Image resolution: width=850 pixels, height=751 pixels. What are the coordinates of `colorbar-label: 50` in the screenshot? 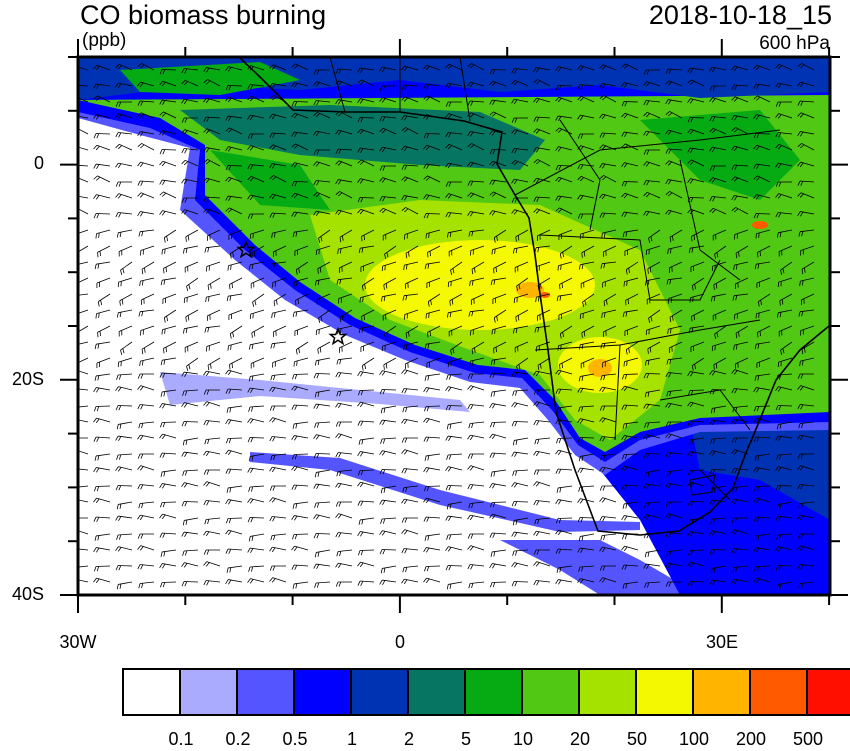 It's located at (637, 739).